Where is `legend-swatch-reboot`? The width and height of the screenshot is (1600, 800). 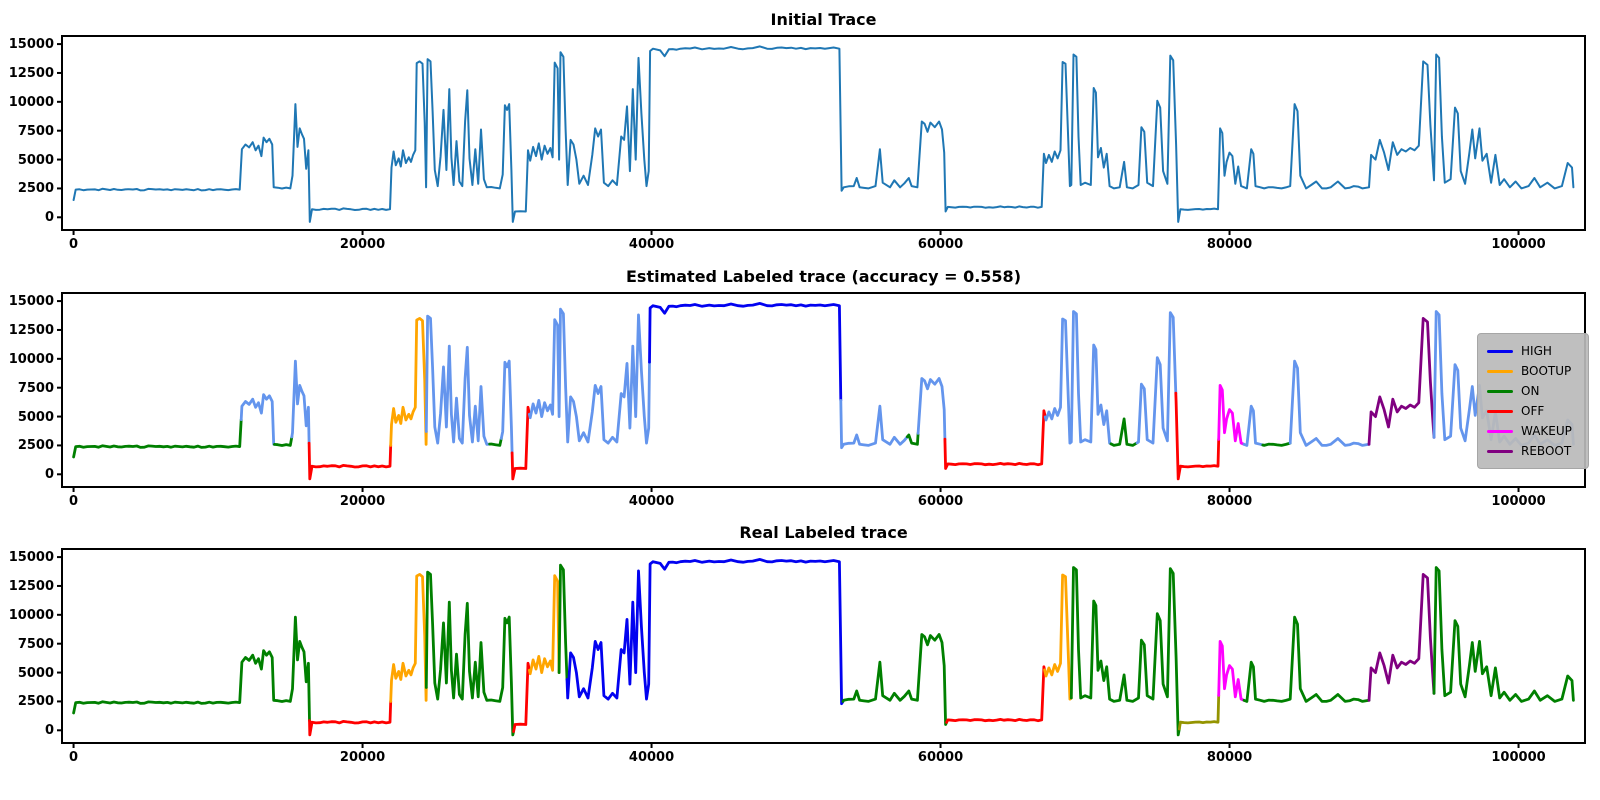 legend-swatch-reboot is located at coordinates (1500, 451).